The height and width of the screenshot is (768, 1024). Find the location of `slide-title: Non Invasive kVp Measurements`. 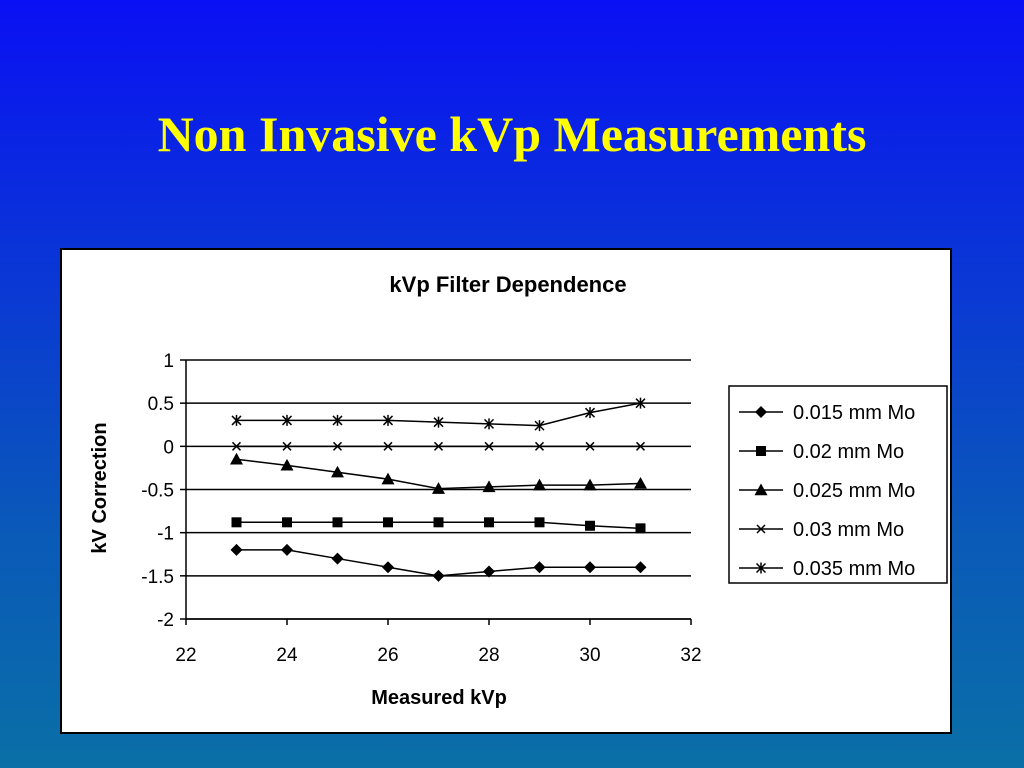

slide-title: Non Invasive kVp Measurements is located at coordinates (512, 134).